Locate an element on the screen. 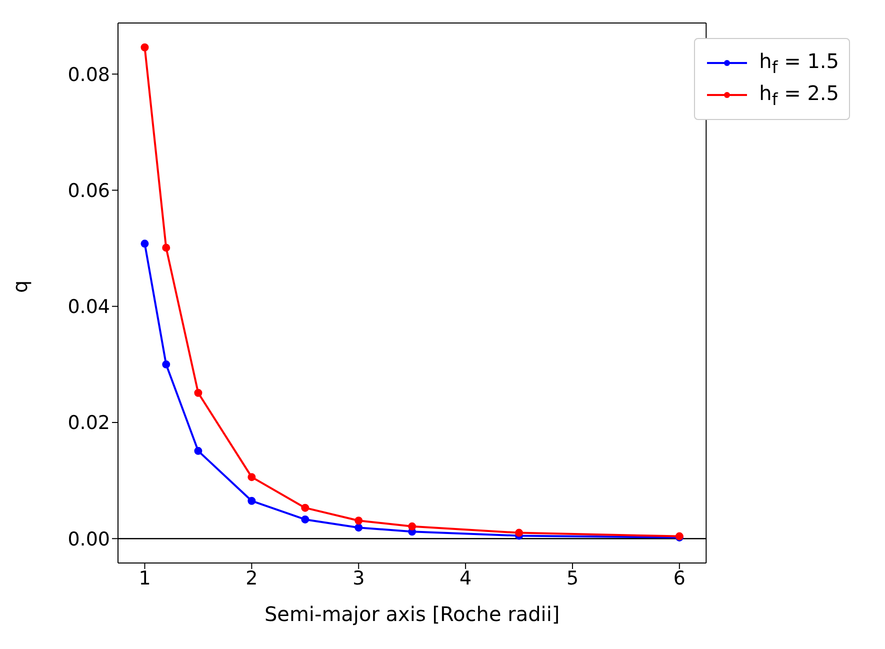  y-tick-label: 0.08 is located at coordinates (89, 75).